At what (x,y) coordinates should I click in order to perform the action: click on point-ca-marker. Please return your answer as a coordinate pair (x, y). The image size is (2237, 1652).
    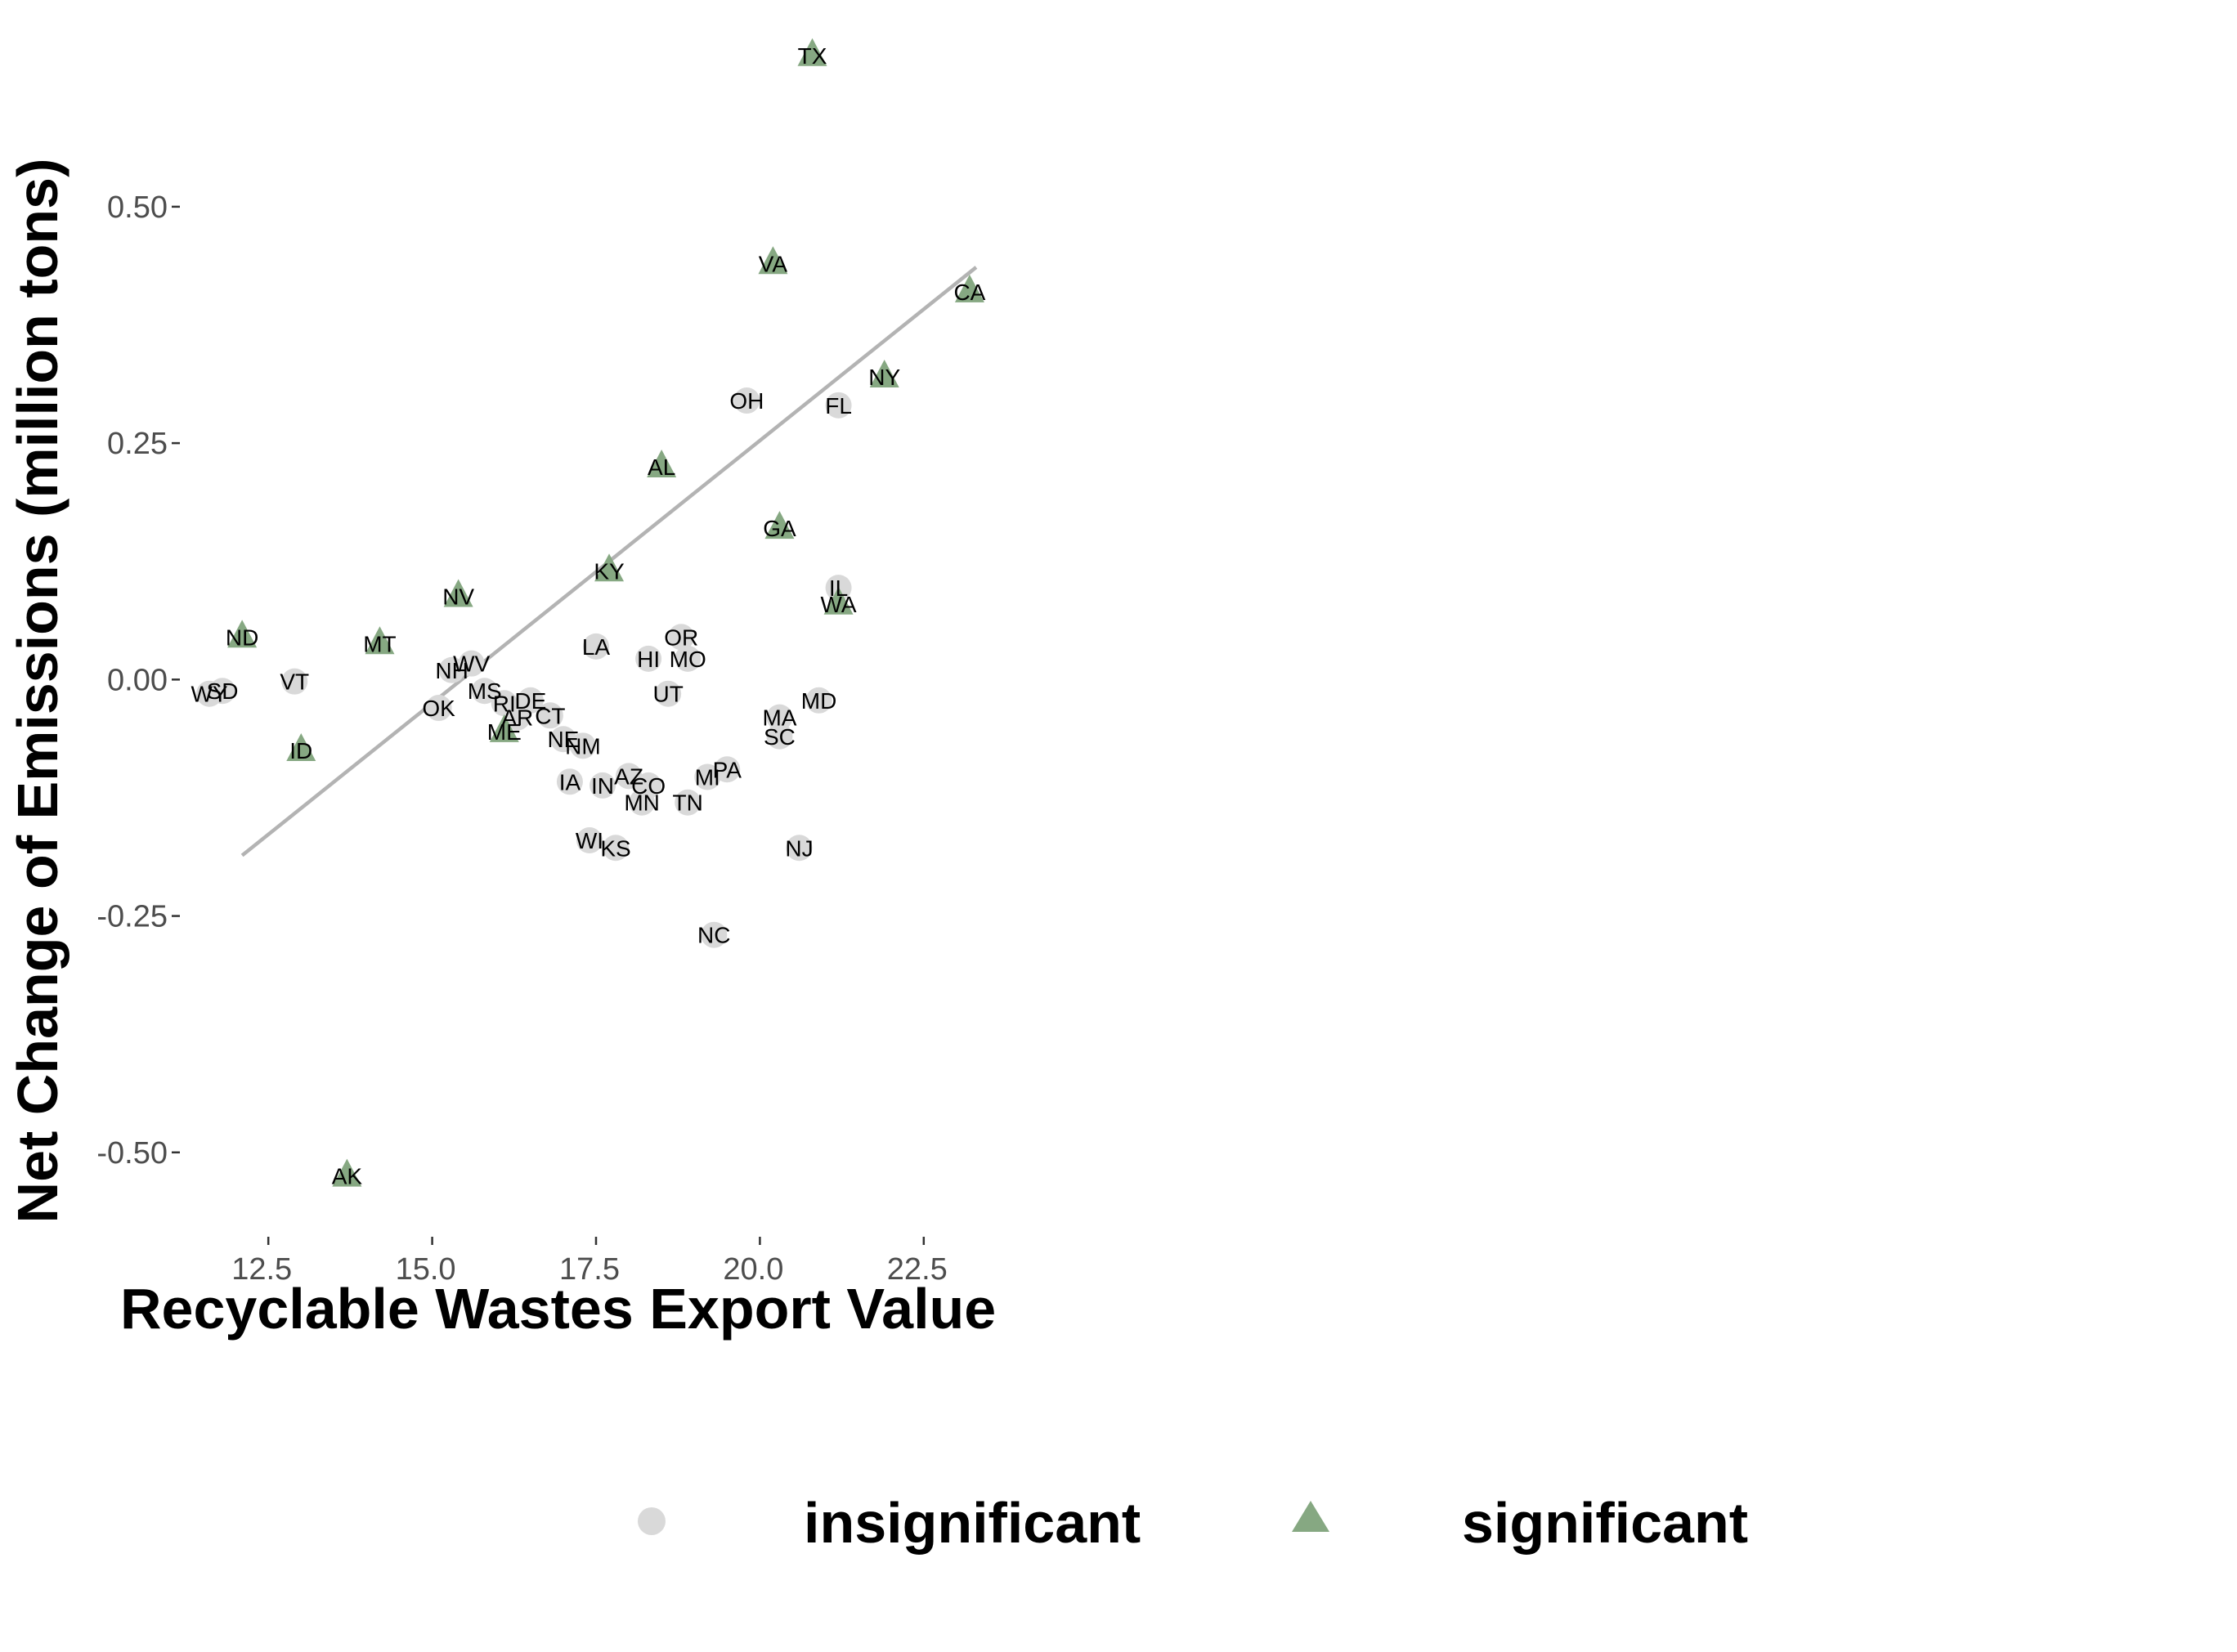
    Looking at the image, I should click on (969, 288).